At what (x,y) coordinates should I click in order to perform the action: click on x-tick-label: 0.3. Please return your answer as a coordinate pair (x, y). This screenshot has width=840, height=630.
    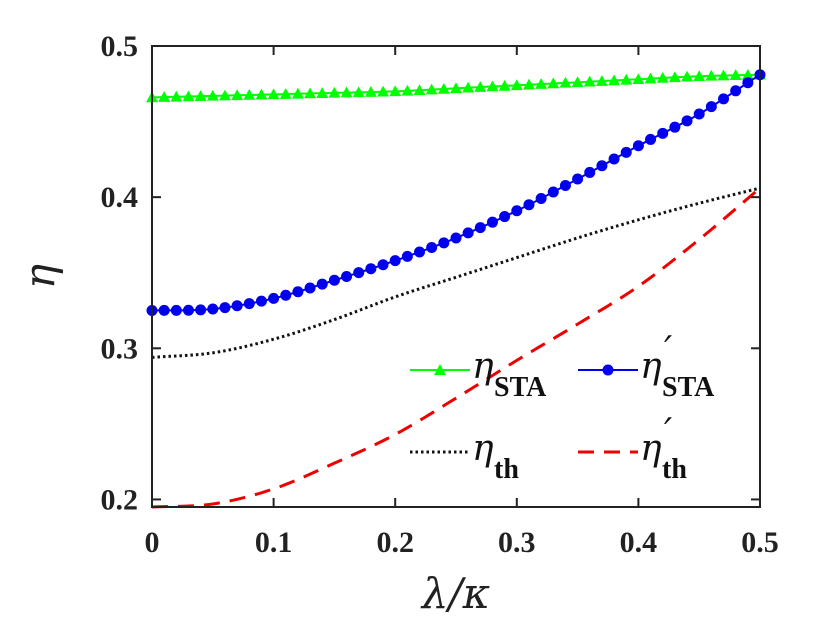
    Looking at the image, I should click on (517, 542).